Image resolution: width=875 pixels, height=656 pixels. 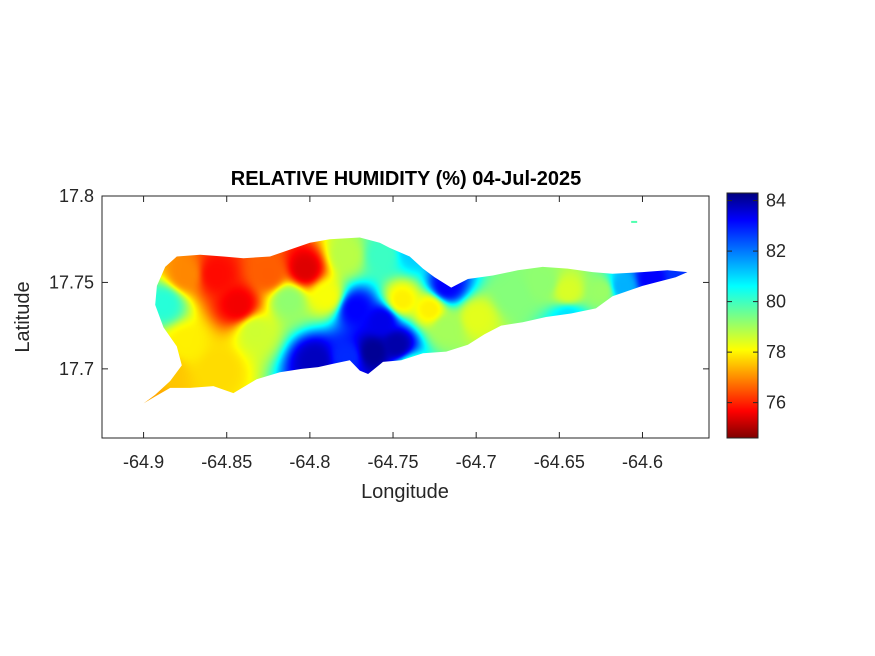 What do you see at coordinates (776, 201) in the screenshot?
I see `colorbar-tick-label: 84` at bounding box center [776, 201].